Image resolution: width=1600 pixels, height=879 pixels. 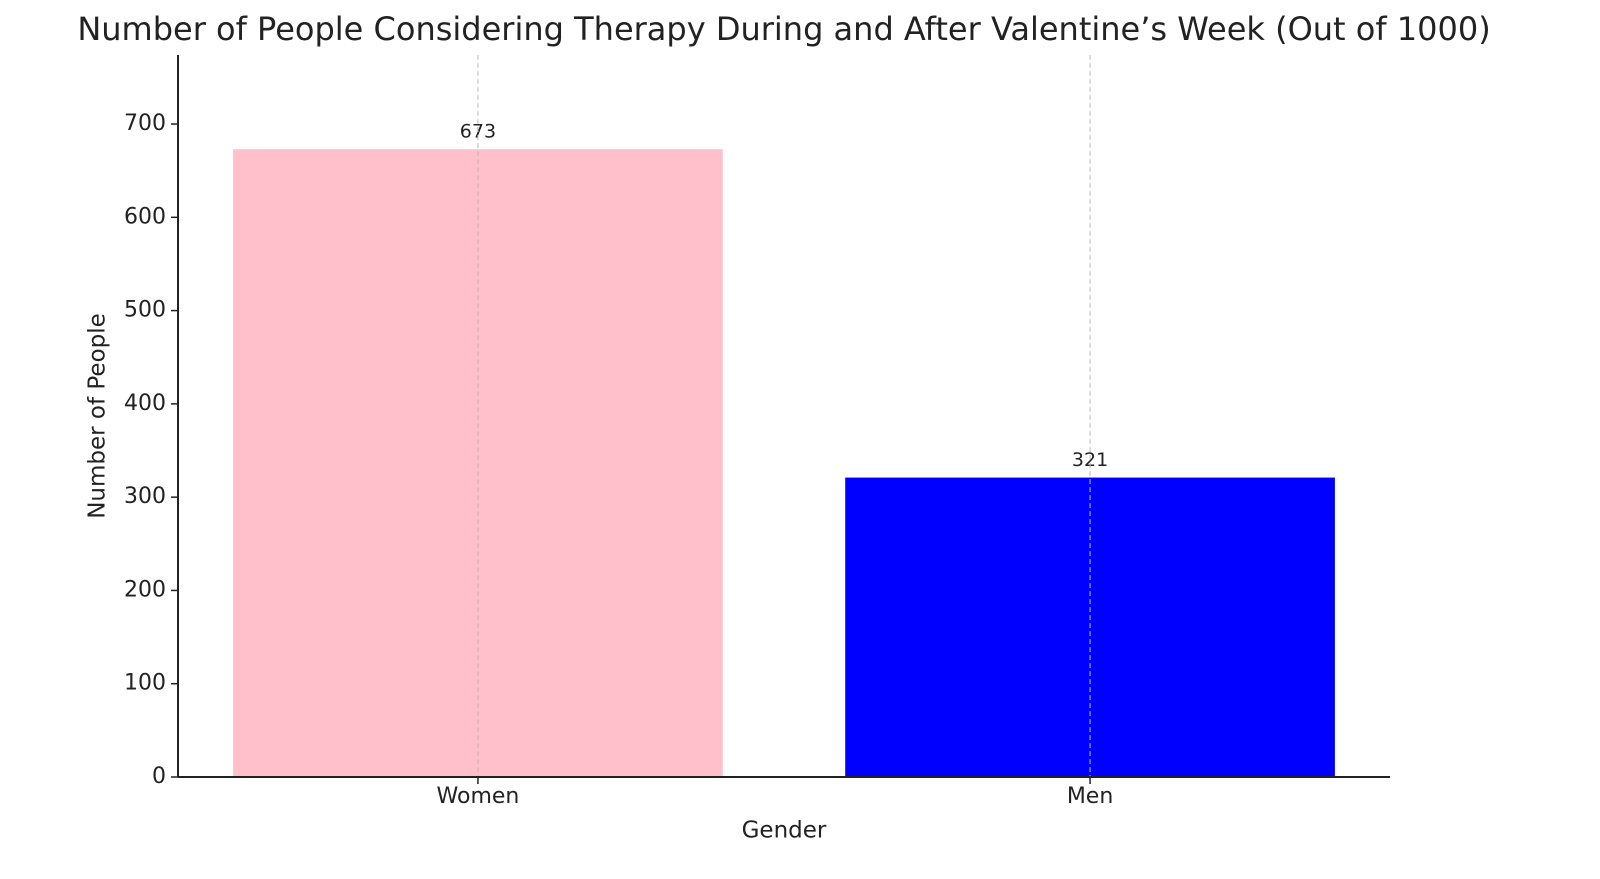 I want to click on y-tick-label: 600, so click(x=145, y=216).